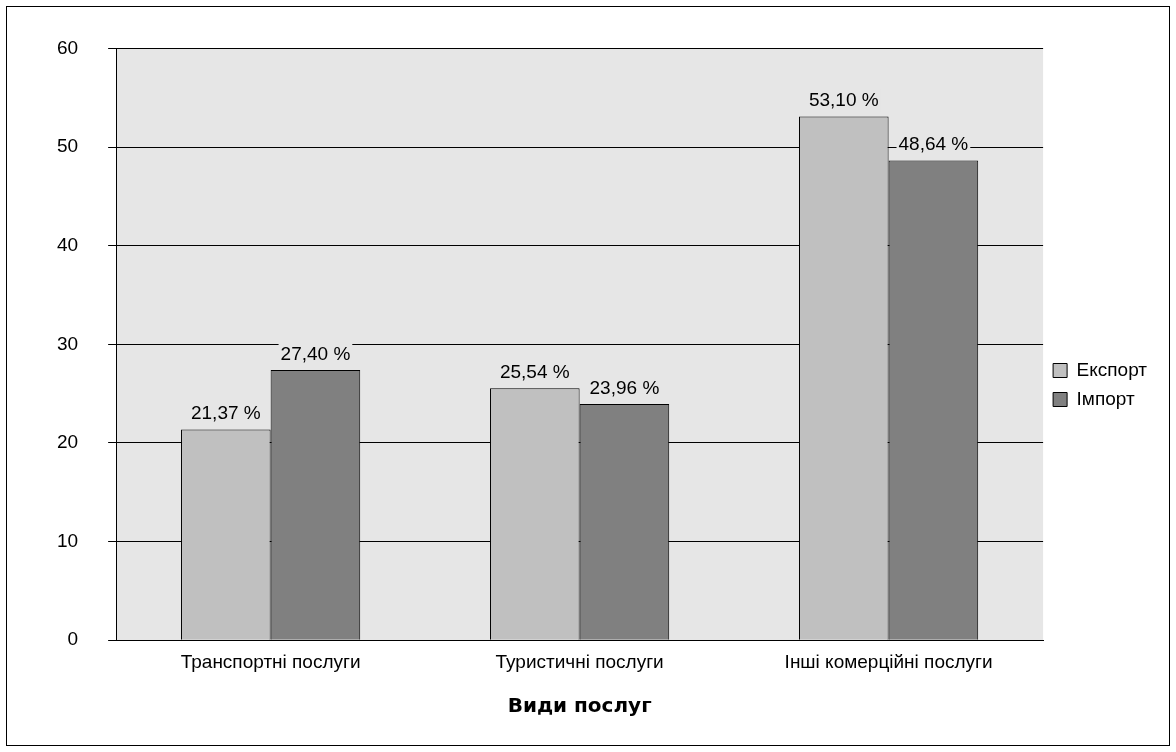 This screenshot has height=752, width=1176. I want to click on y-tick-label: 60, so click(67, 47).